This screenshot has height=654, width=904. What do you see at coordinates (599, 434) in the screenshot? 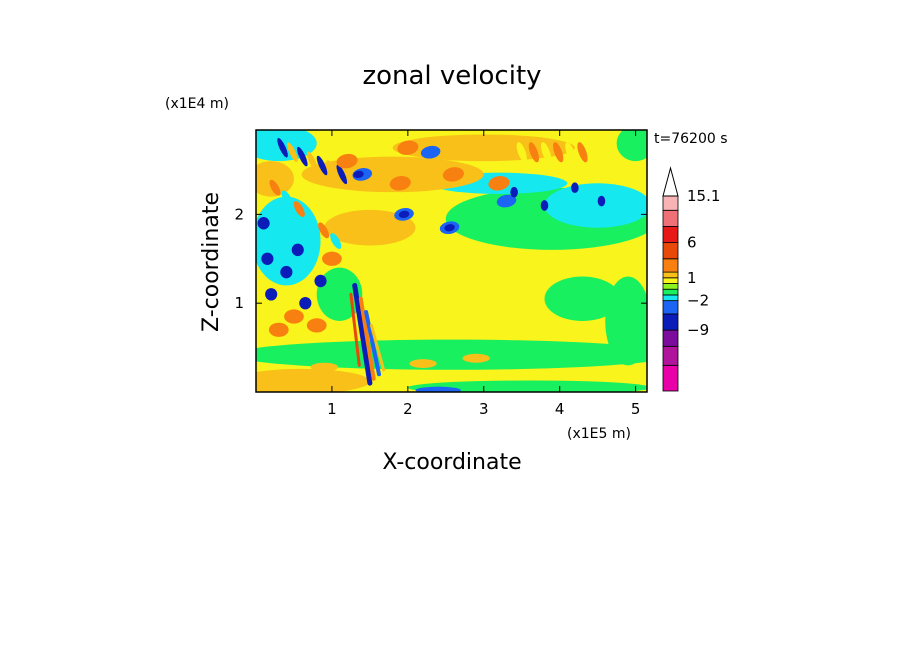
I see `x-units-label: (x1E5 m)` at bounding box center [599, 434].